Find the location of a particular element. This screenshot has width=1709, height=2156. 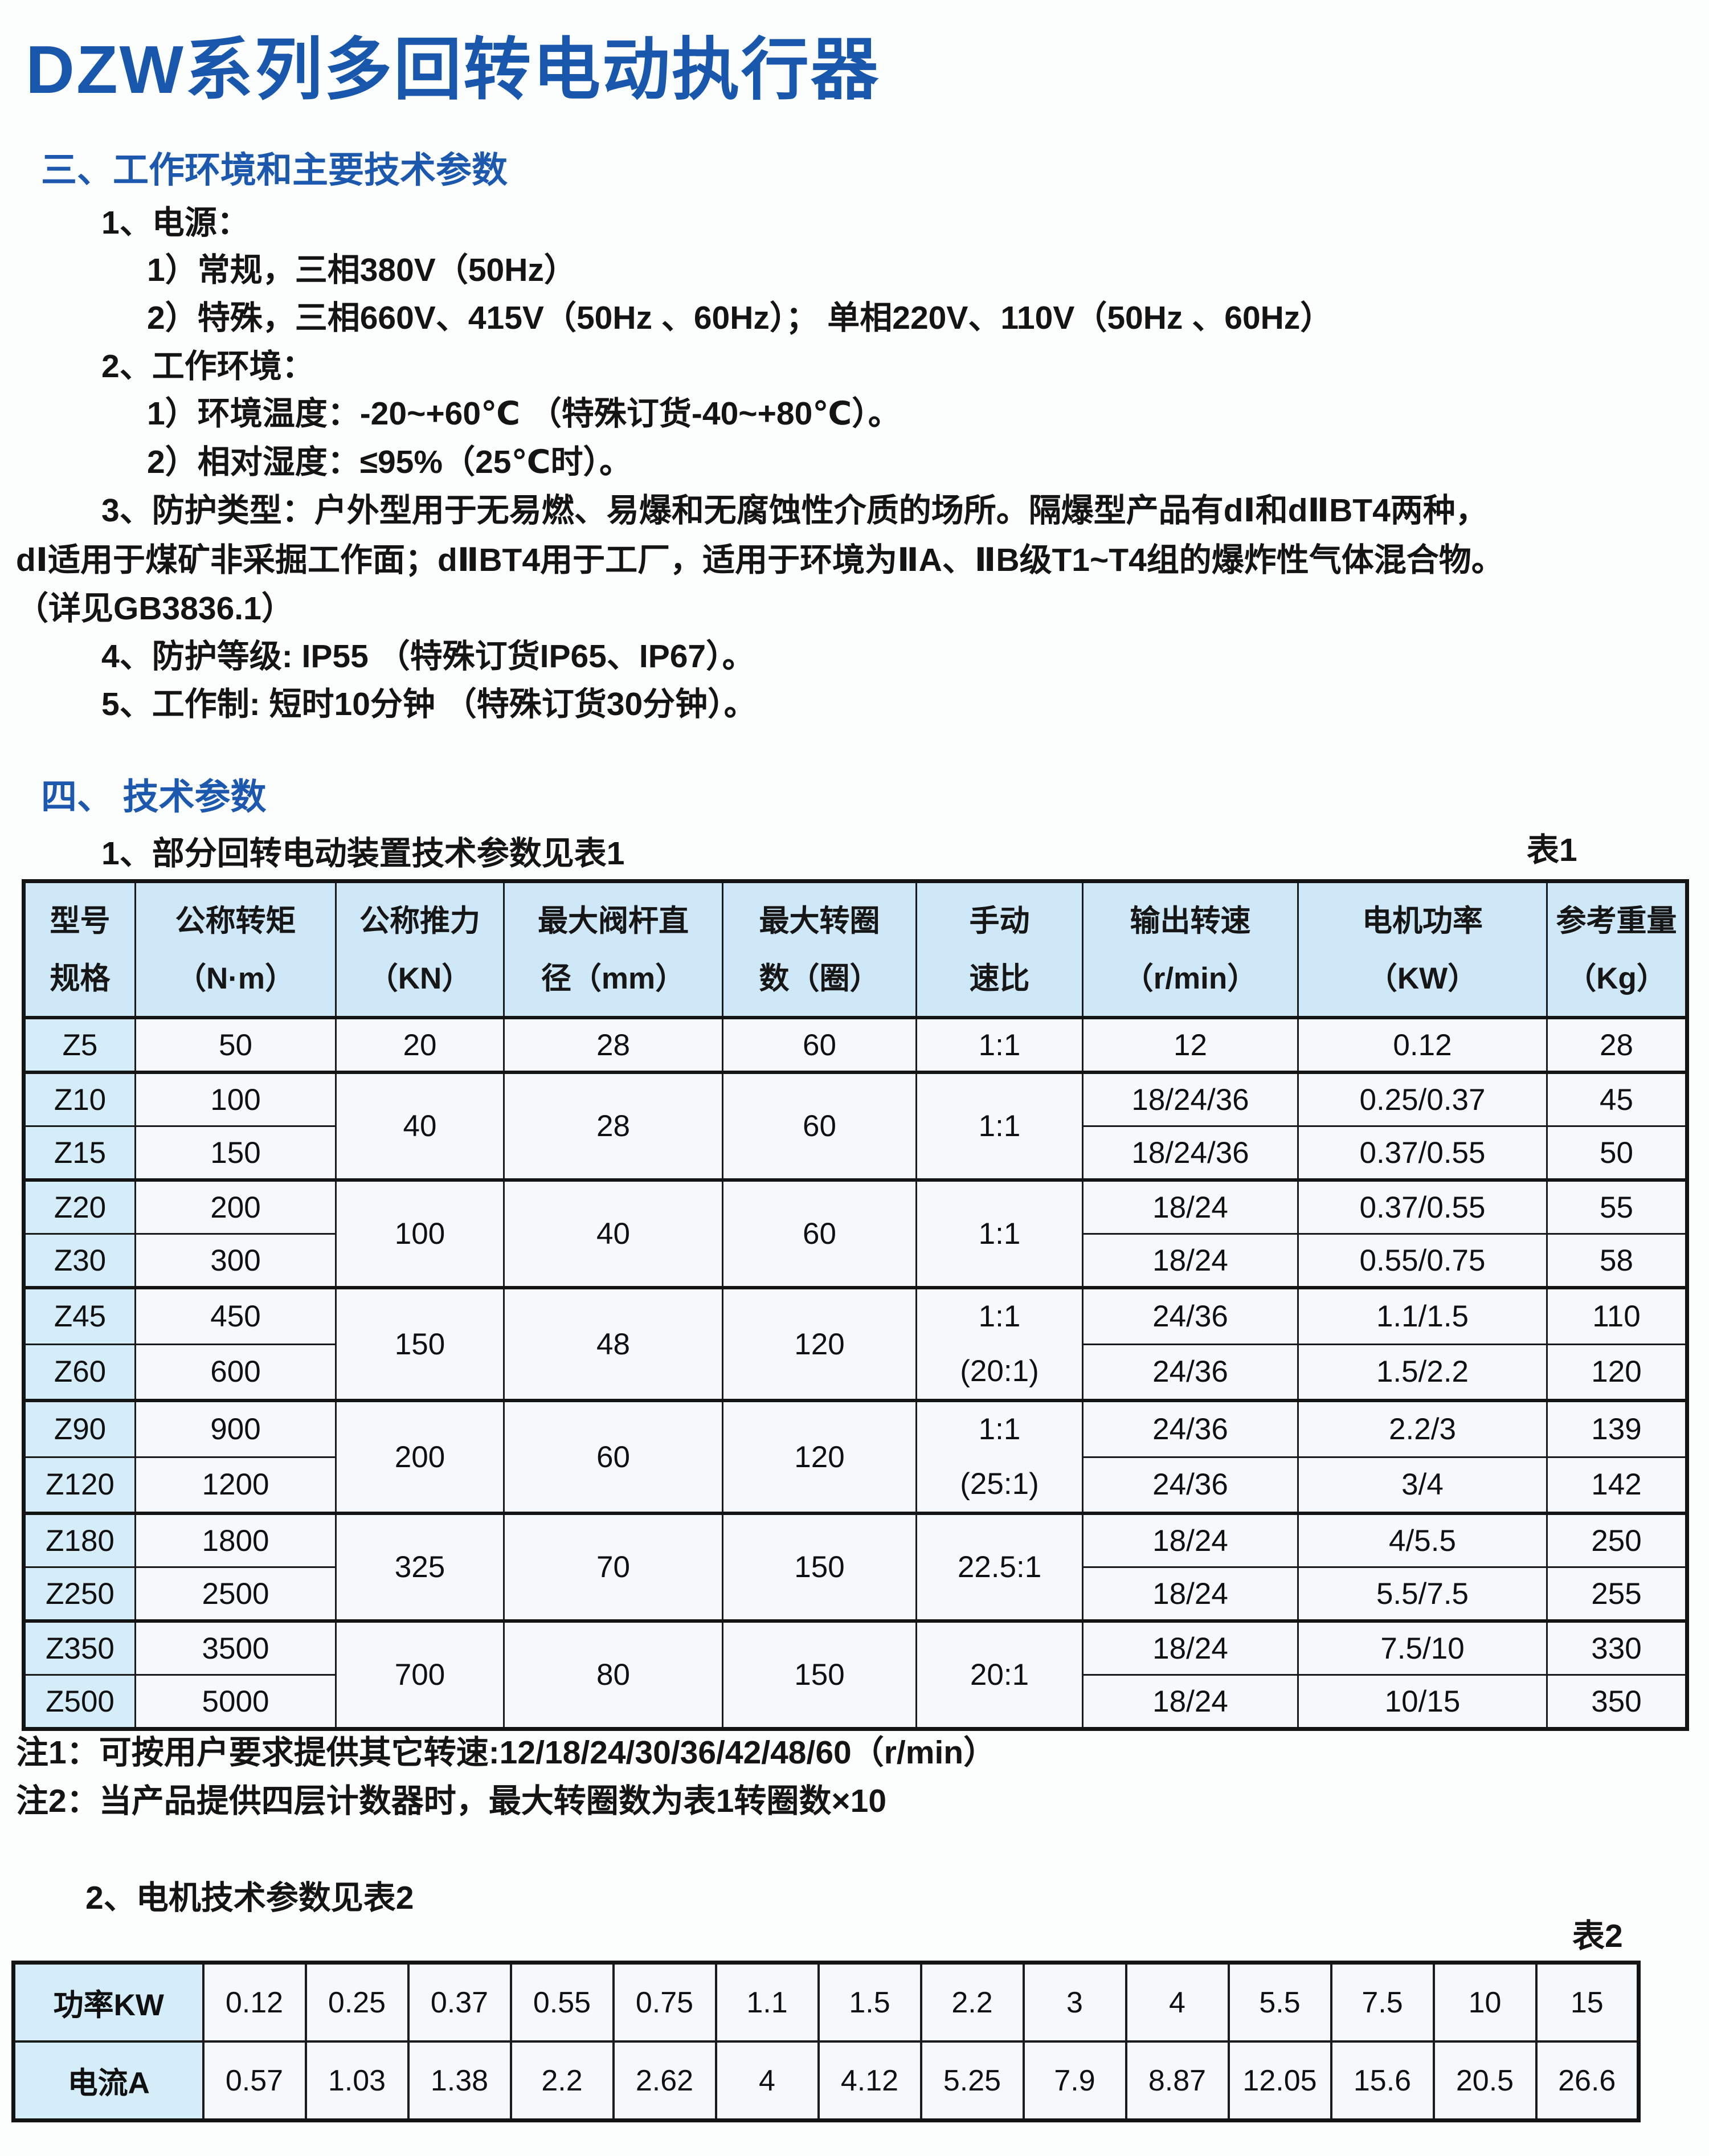

table1-value-cell: 45 is located at coordinates (1617, 1099).